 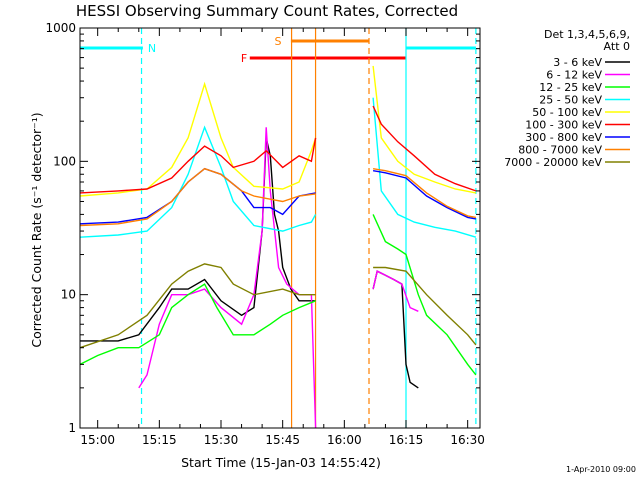 I want to click on legend-label-800-7000-kev: 800 - 7000 keV, so click(x=560, y=150).